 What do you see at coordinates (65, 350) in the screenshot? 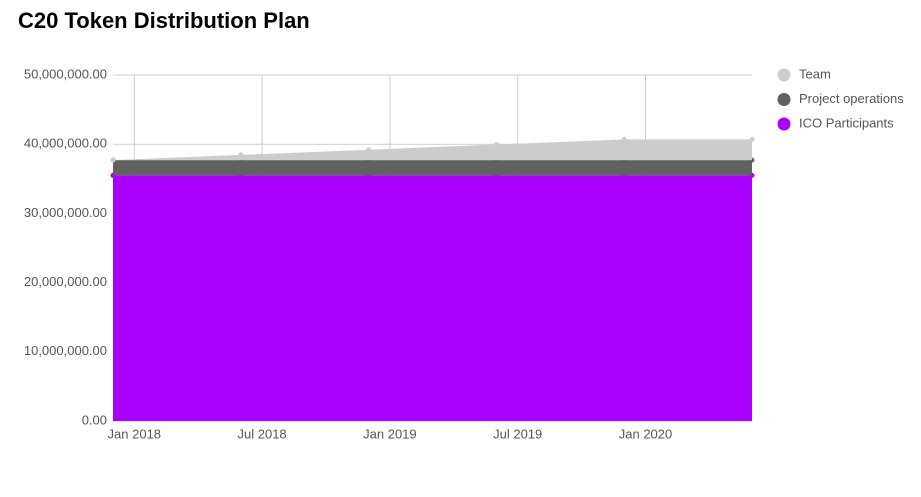
I see `y-tick-label: 10,000,000.00` at bounding box center [65, 350].